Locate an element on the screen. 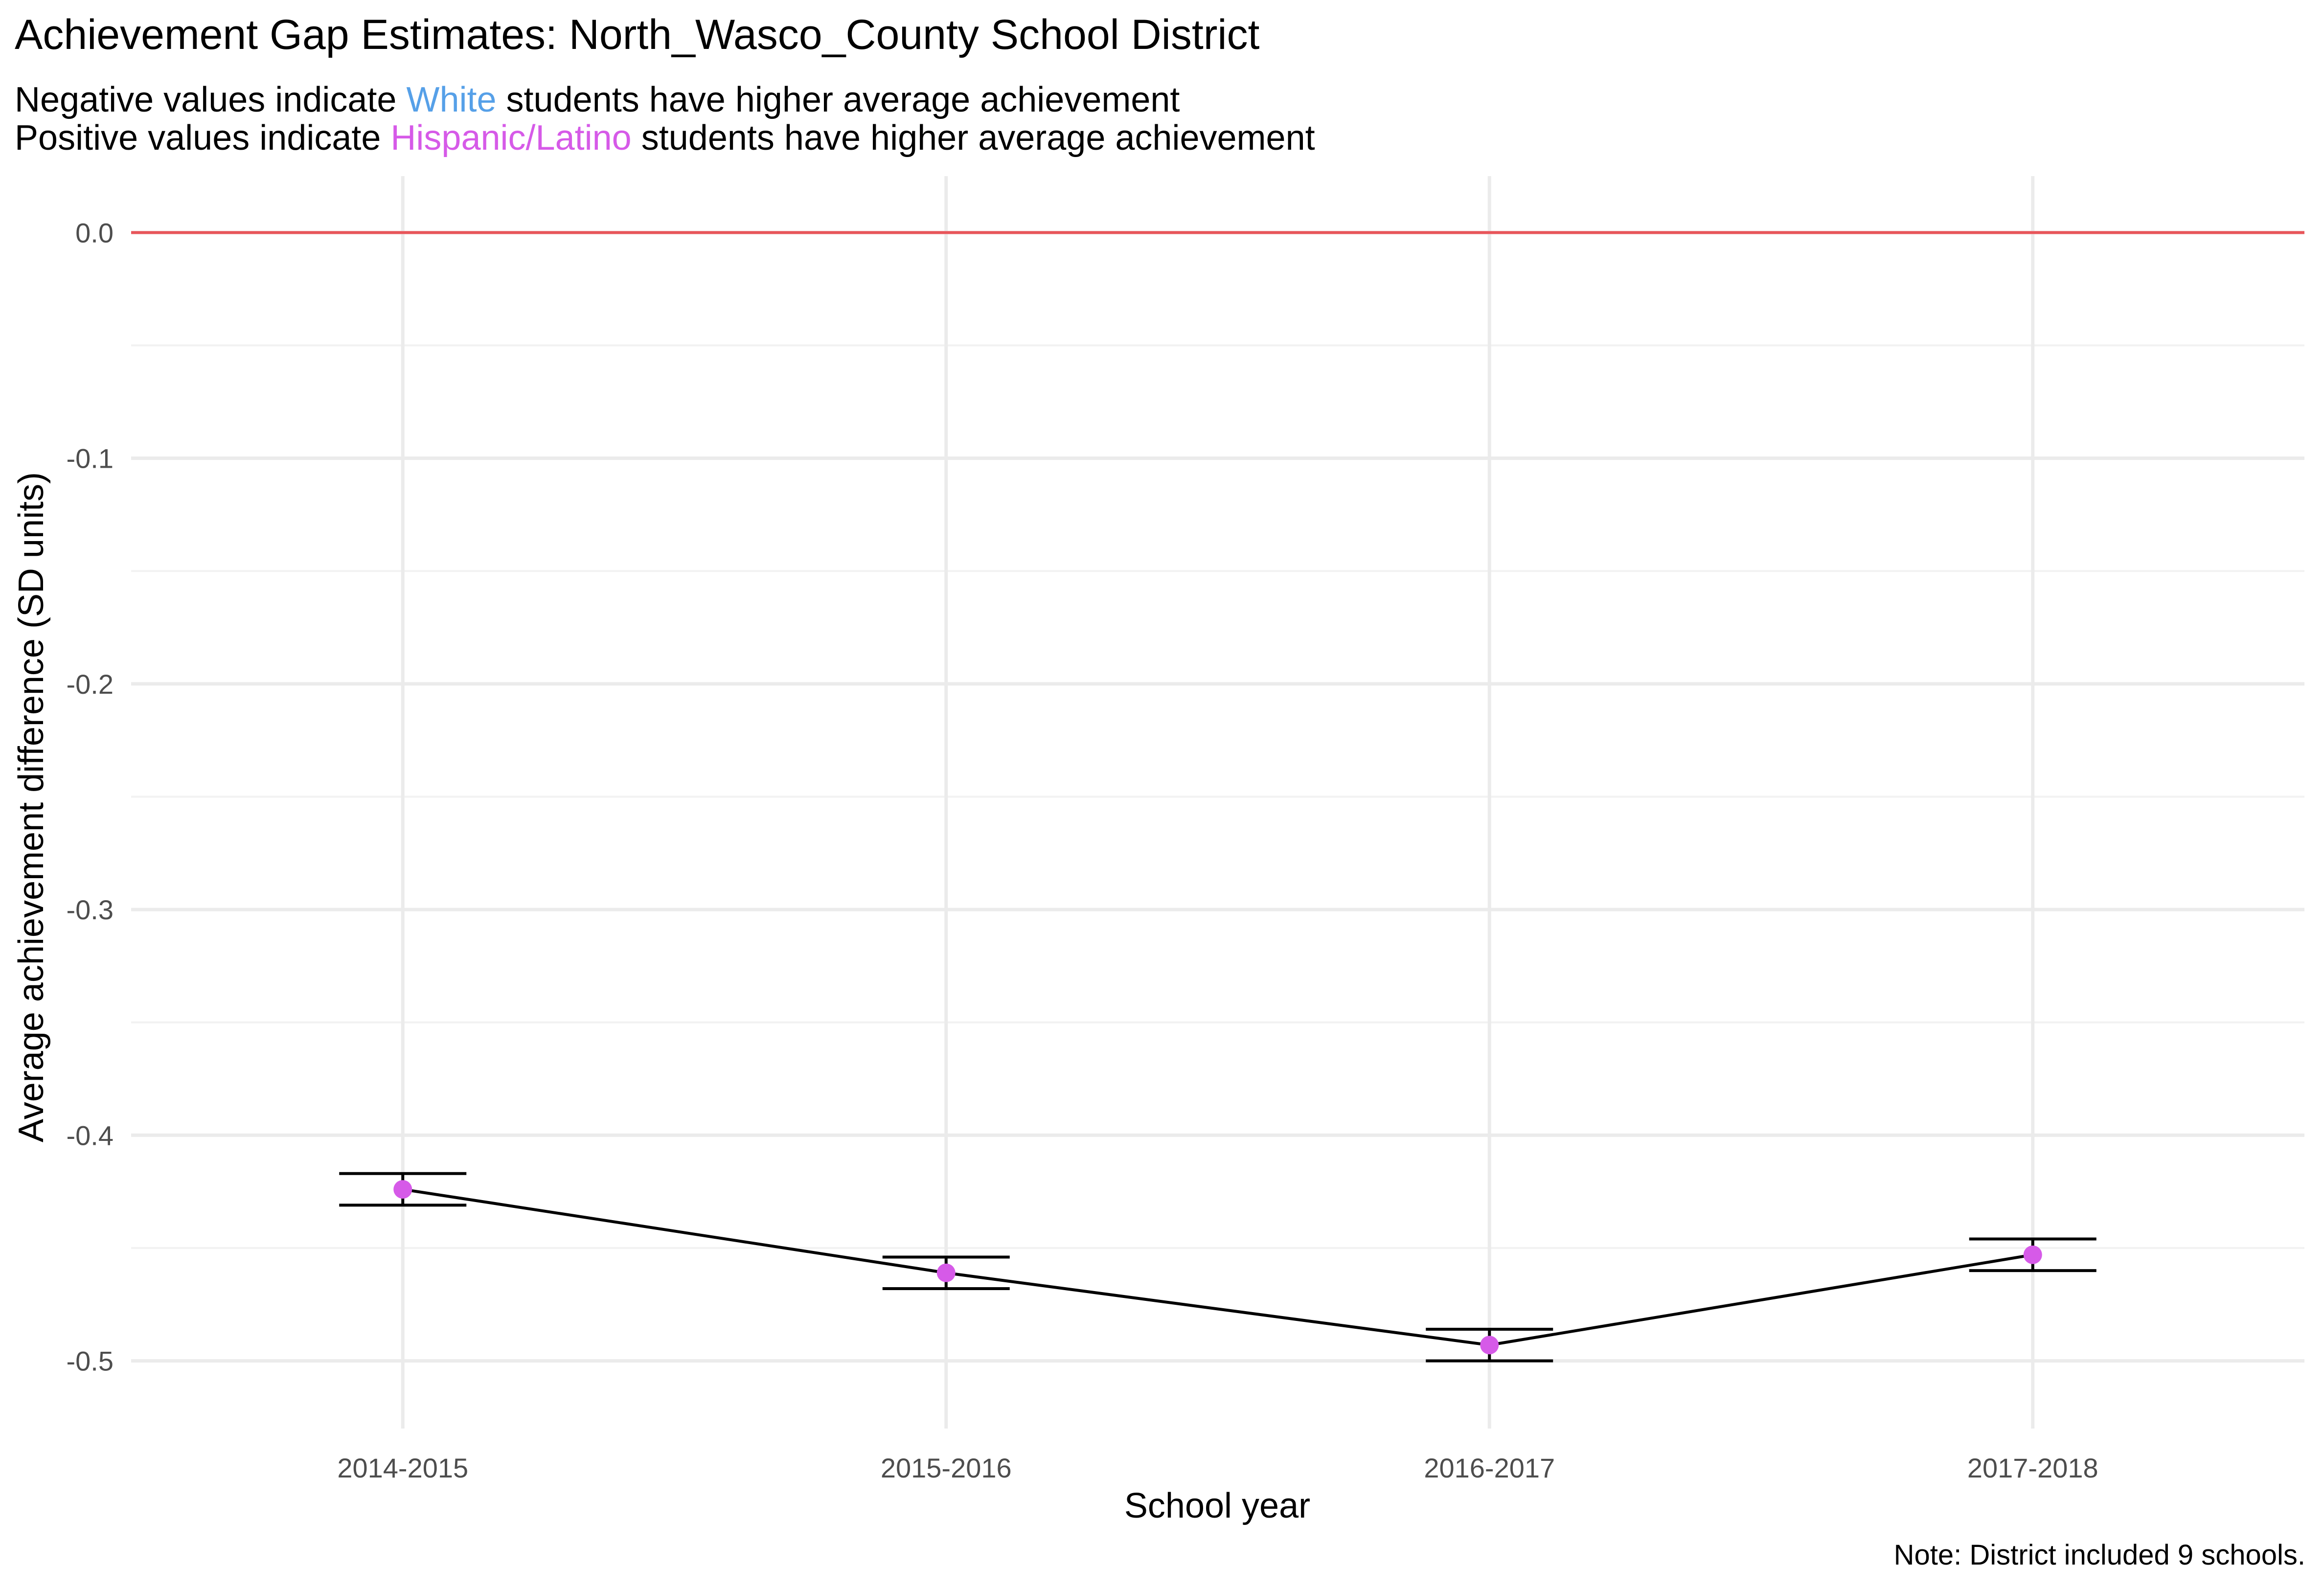 The height and width of the screenshot is (1590, 2324). x-tick-label: 2014-2015 is located at coordinates (403, 1468).